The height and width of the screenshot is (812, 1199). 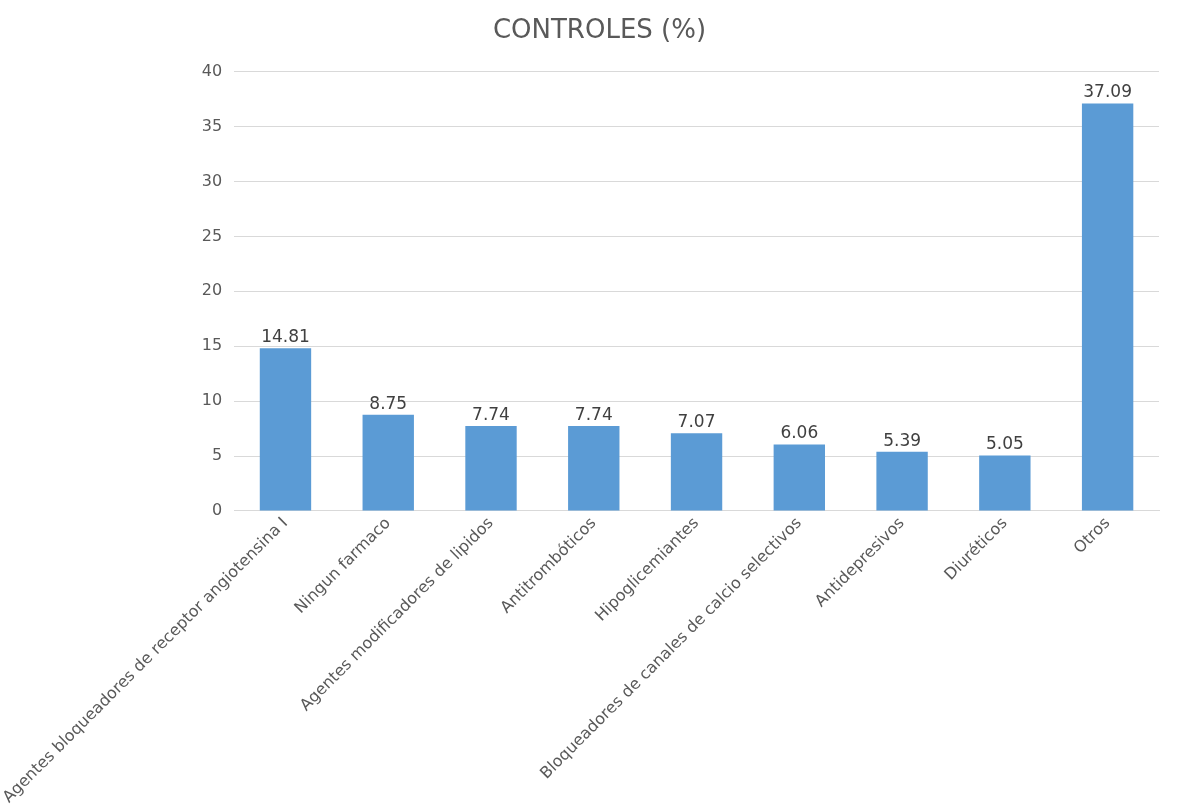 I want to click on y-tick-label: 15, so click(x=212, y=345).